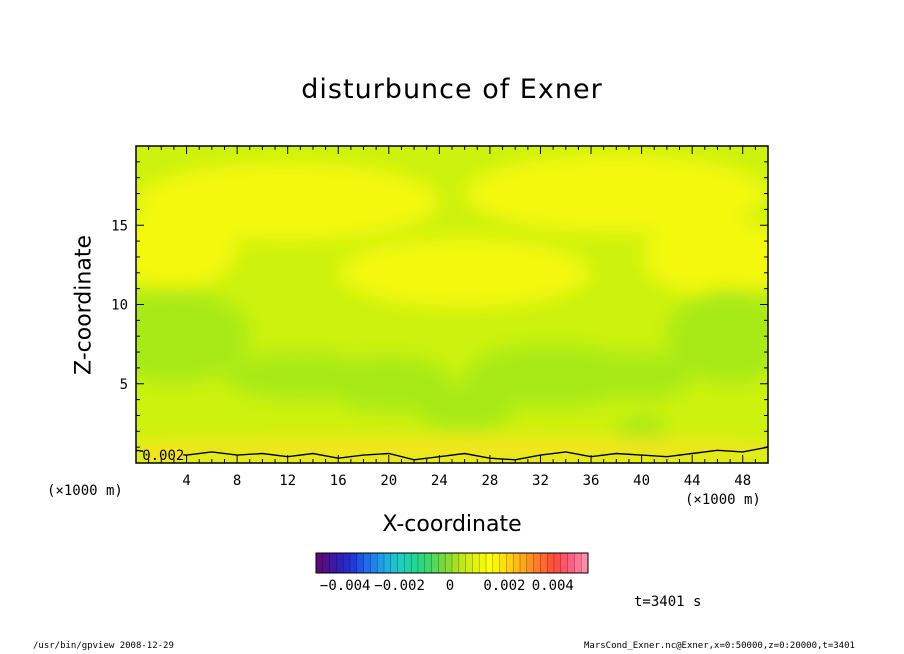 The image size is (904, 654). I want to click on x-tick-label: 40, so click(641, 481).